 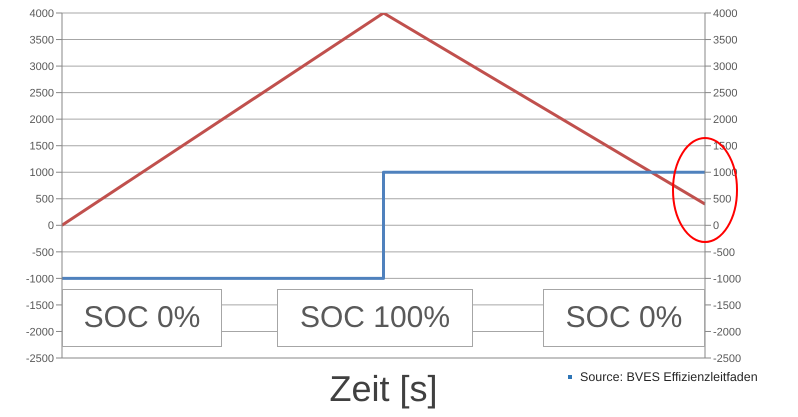 I want to click on y2-tick-label: 2000, so click(x=725, y=120).